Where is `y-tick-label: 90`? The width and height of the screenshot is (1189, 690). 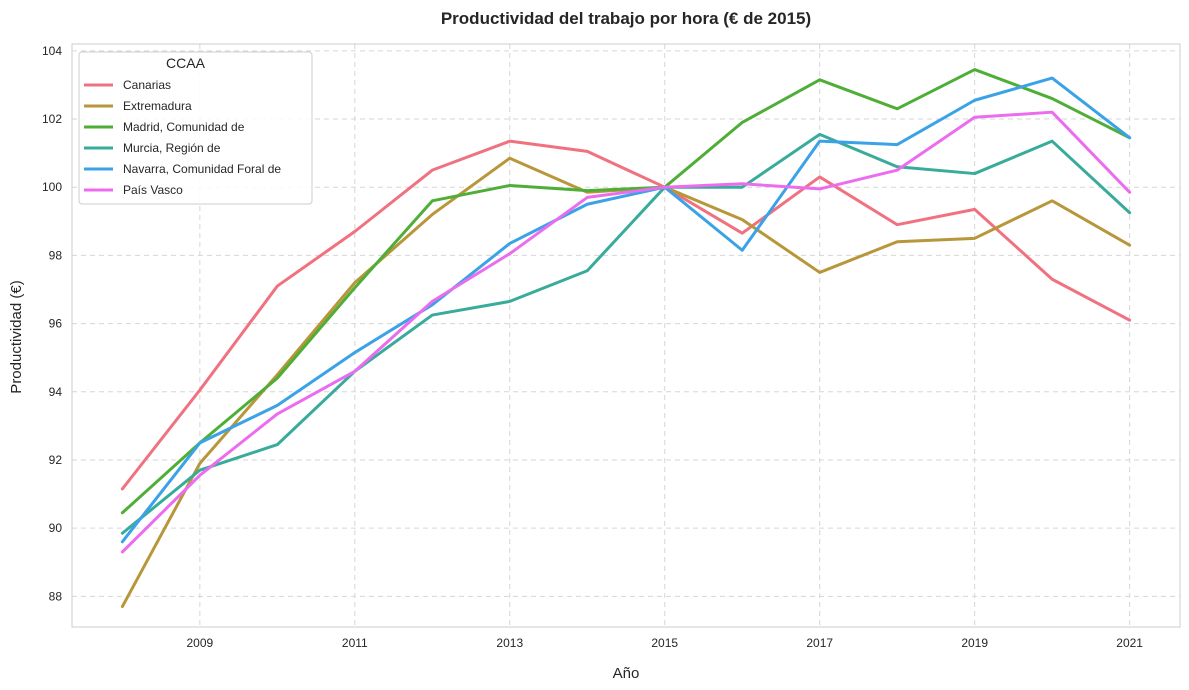
y-tick-label: 90 is located at coordinates (56, 528).